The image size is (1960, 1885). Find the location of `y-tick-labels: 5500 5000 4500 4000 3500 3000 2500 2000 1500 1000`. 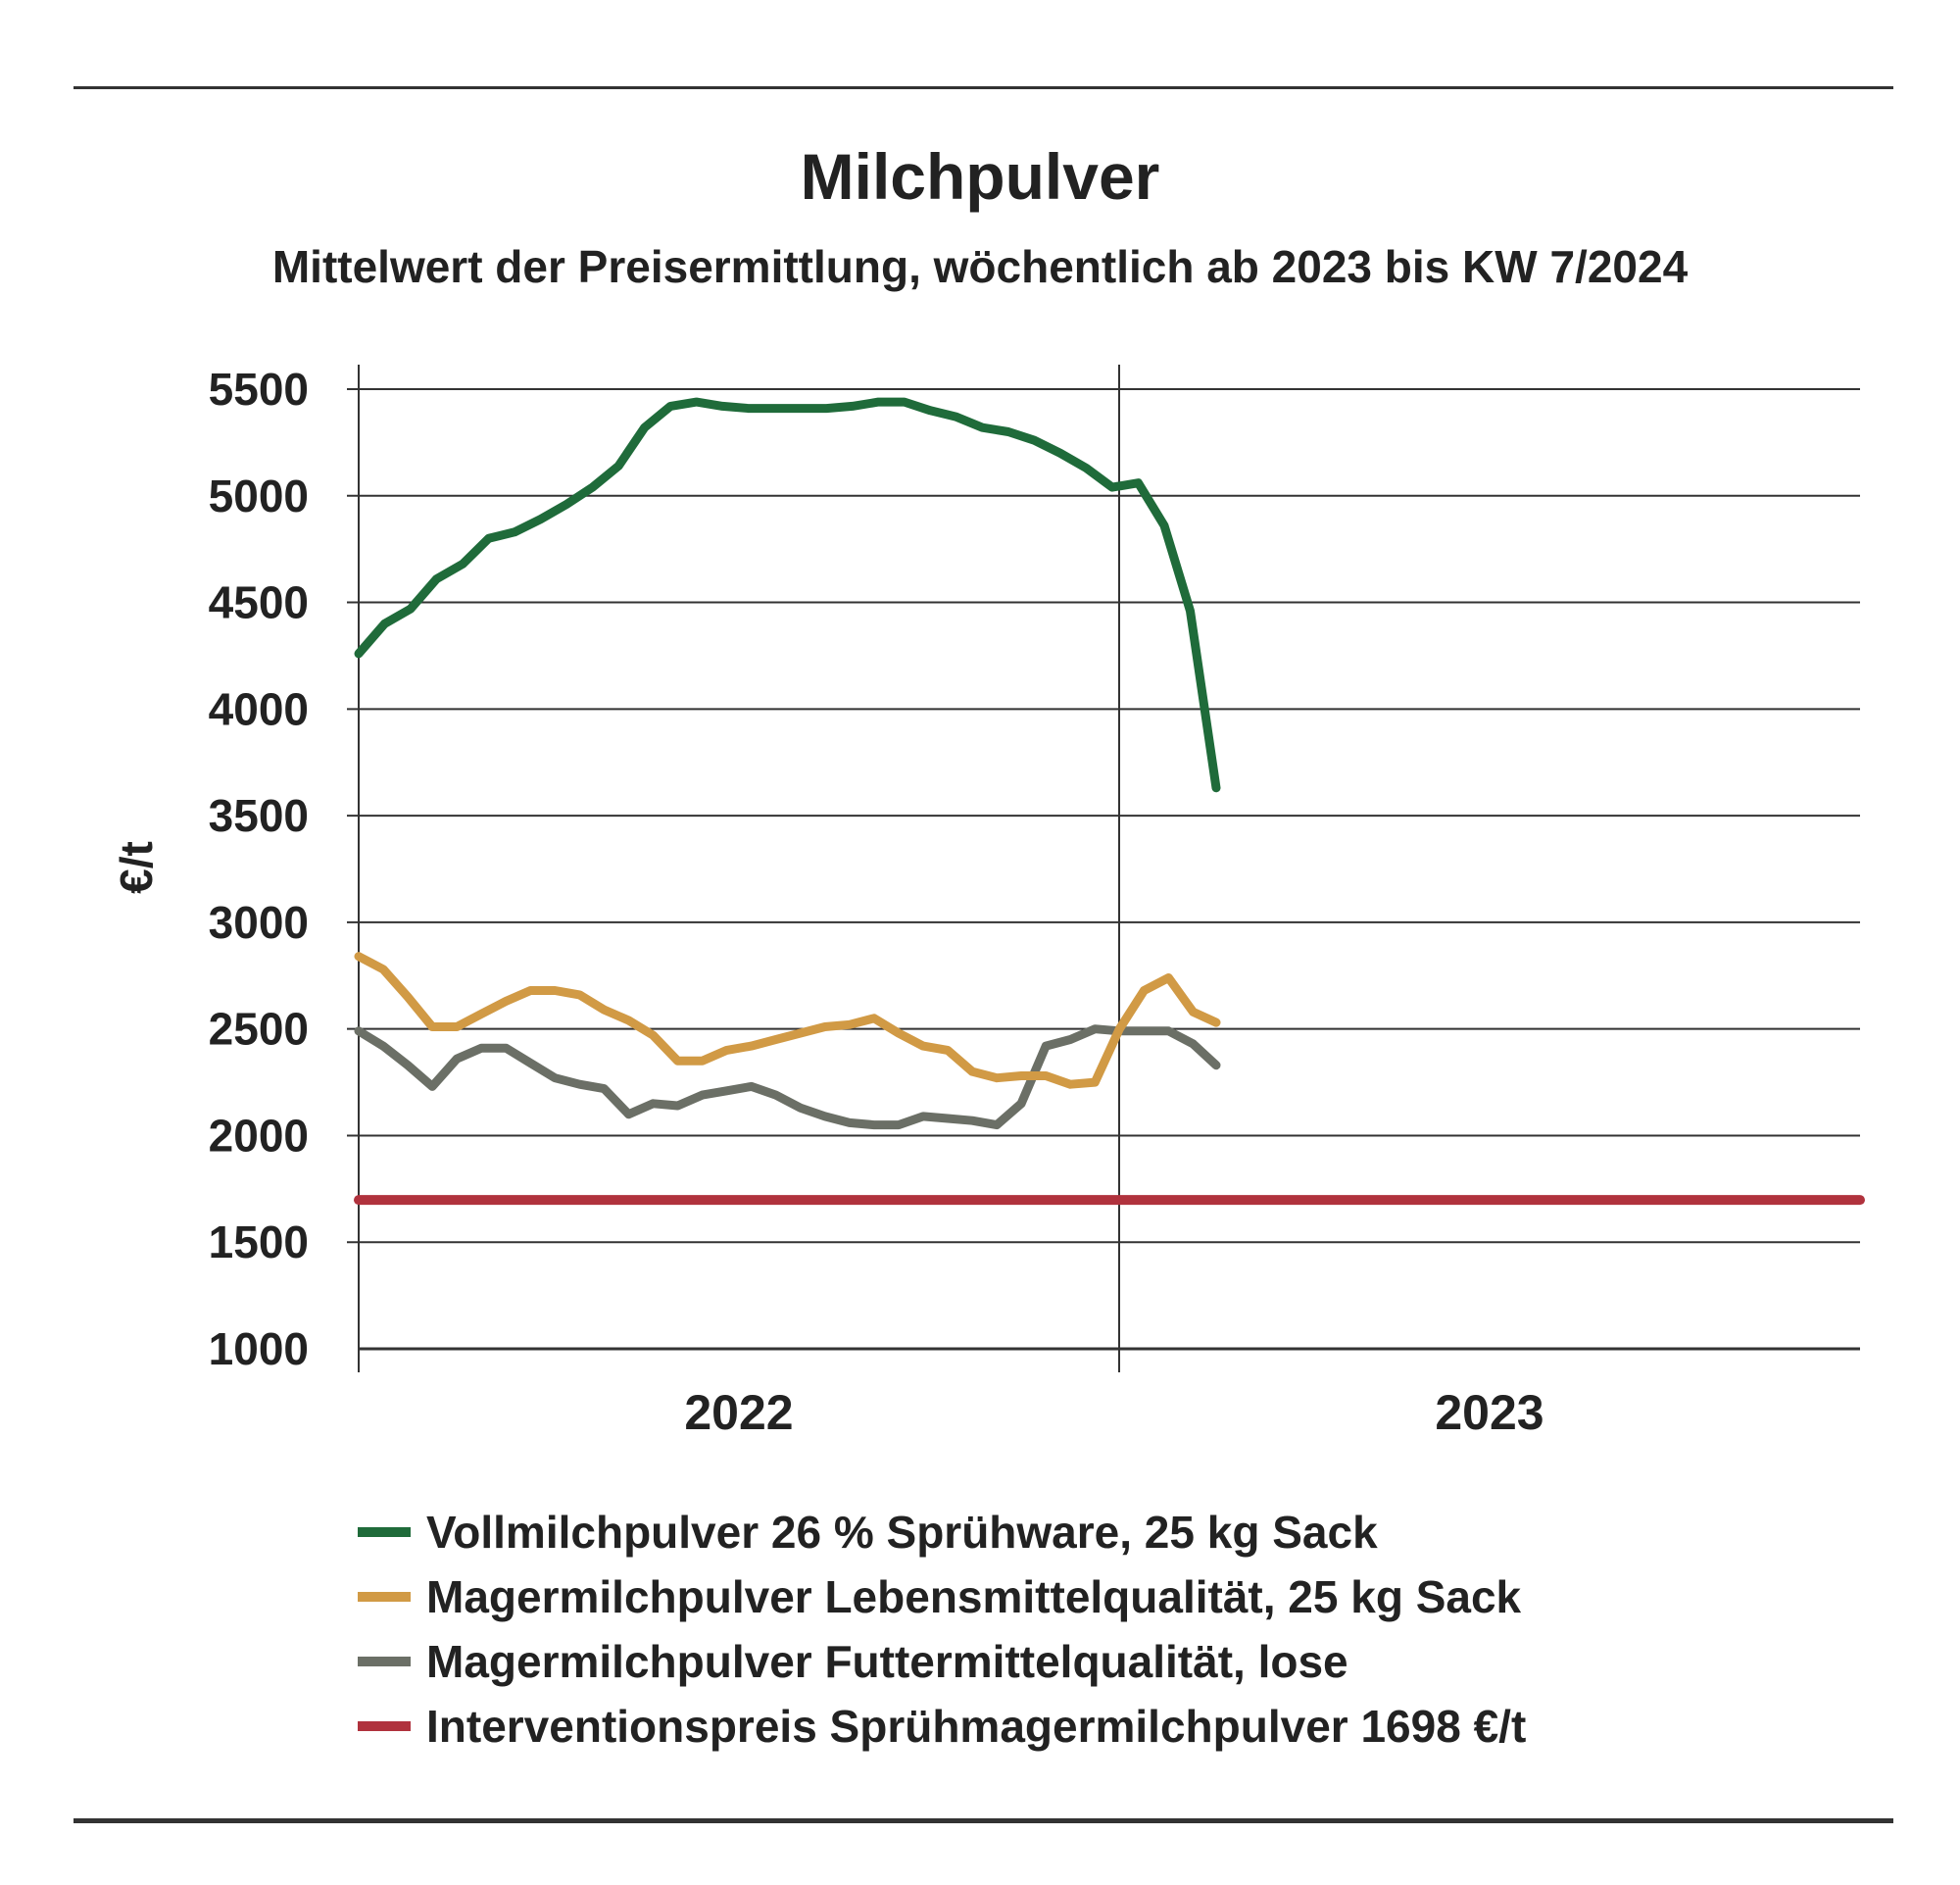

y-tick-labels: 5500 5000 4500 4000 3500 3000 2500 2000 1500 1000 is located at coordinates (259, 869).